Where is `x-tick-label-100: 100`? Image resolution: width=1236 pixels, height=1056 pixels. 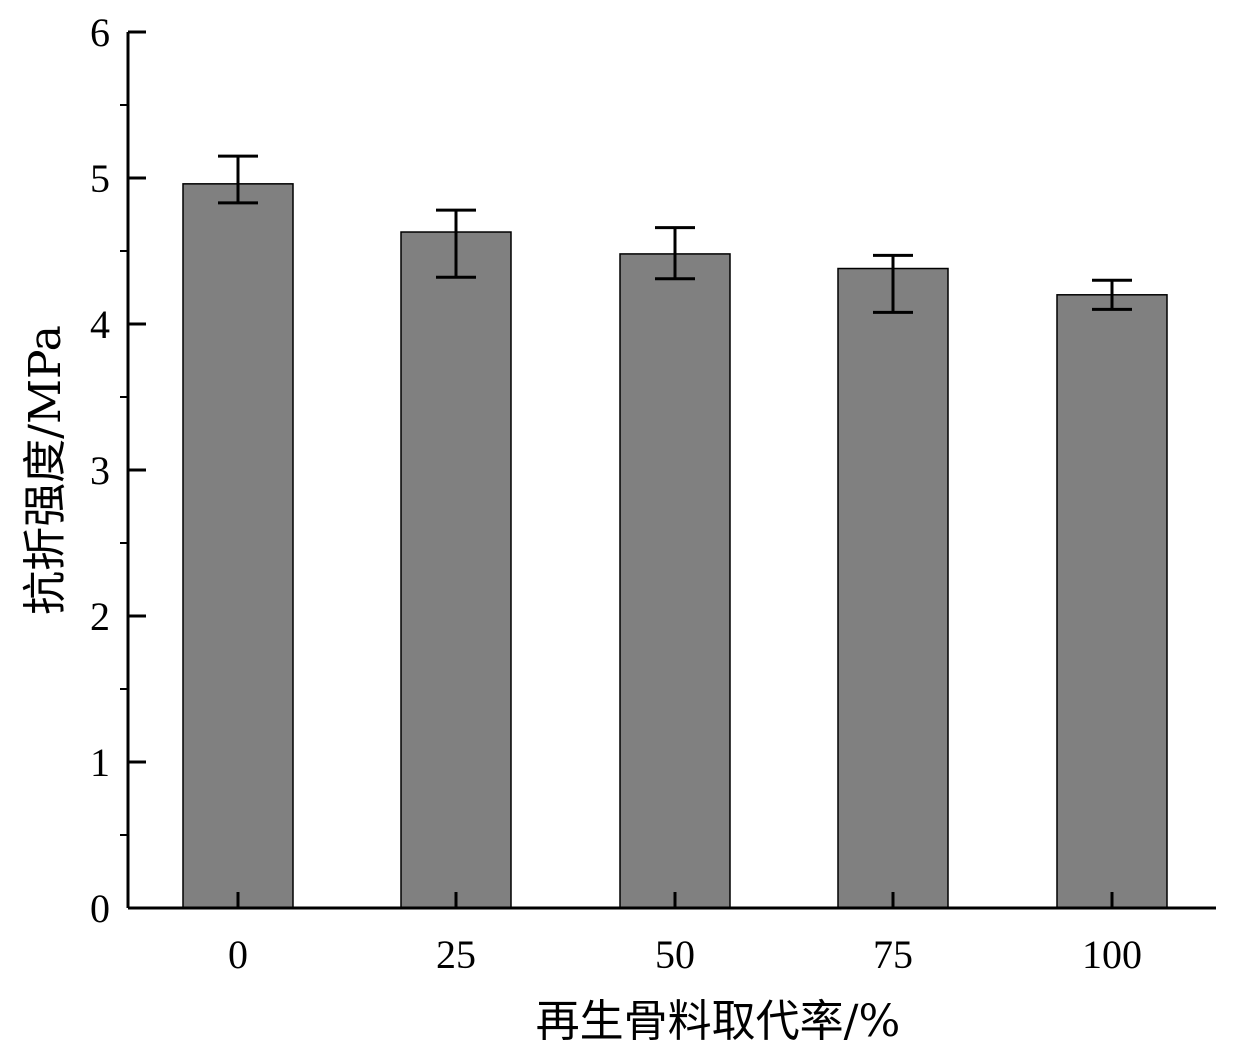
x-tick-label-100: 100 is located at coordinates (1112, 954).